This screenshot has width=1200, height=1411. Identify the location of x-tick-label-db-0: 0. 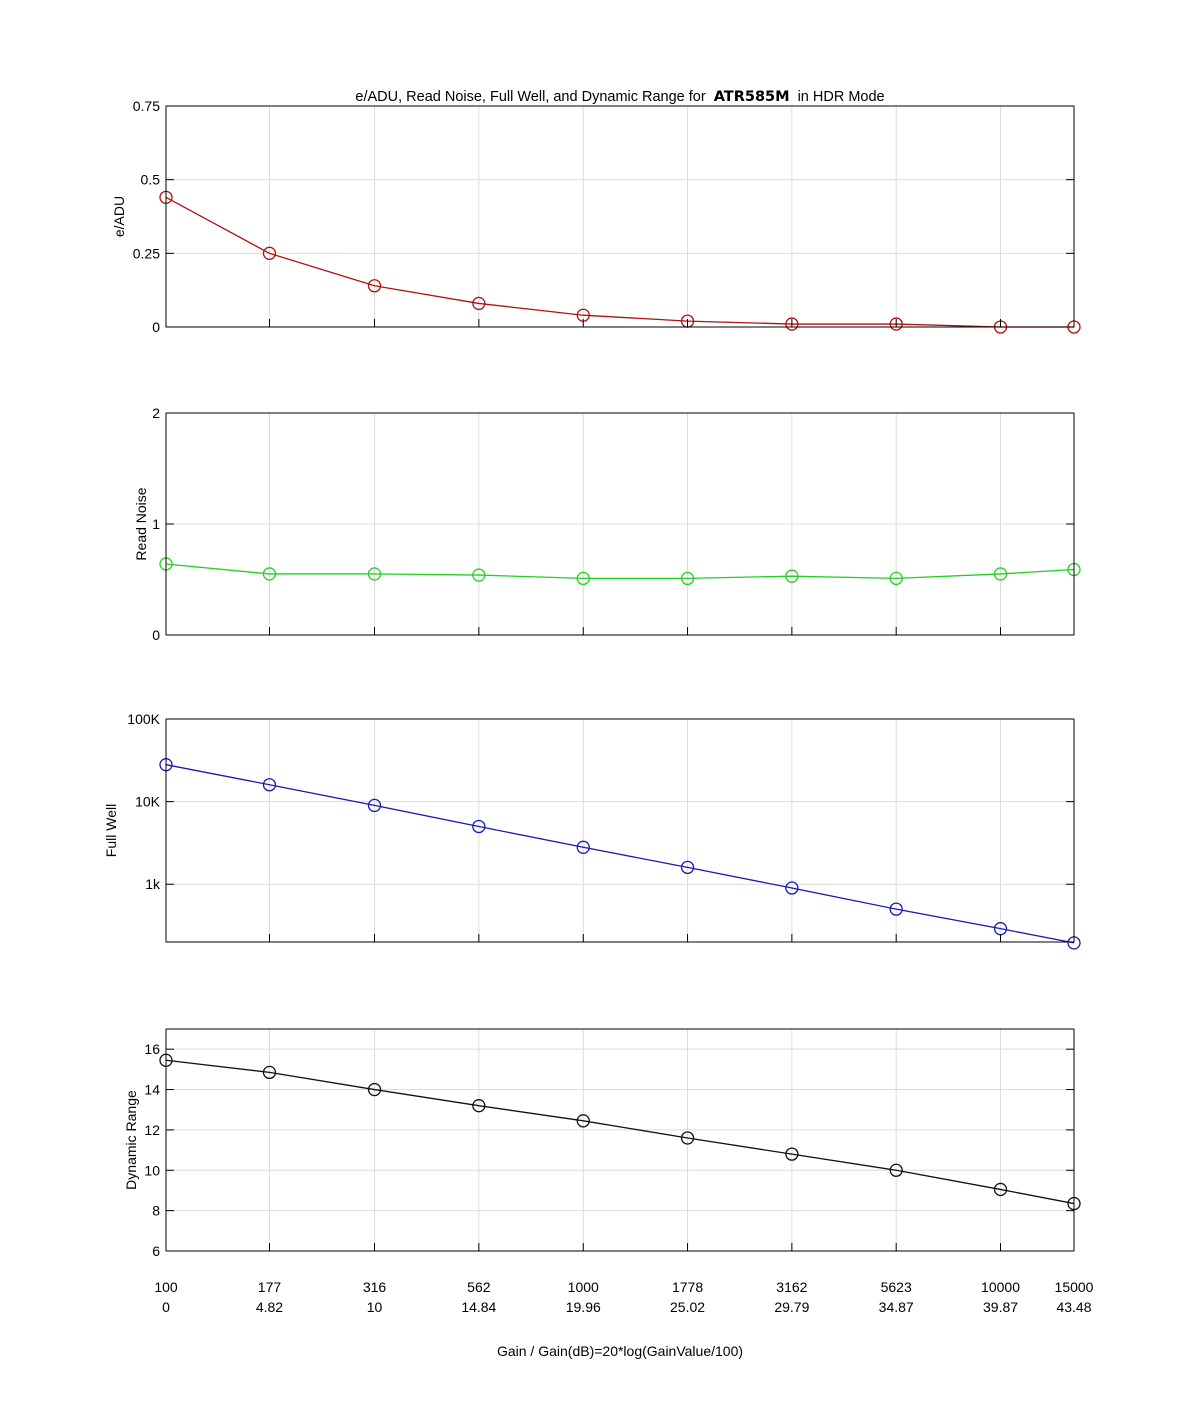
(166, 1307).